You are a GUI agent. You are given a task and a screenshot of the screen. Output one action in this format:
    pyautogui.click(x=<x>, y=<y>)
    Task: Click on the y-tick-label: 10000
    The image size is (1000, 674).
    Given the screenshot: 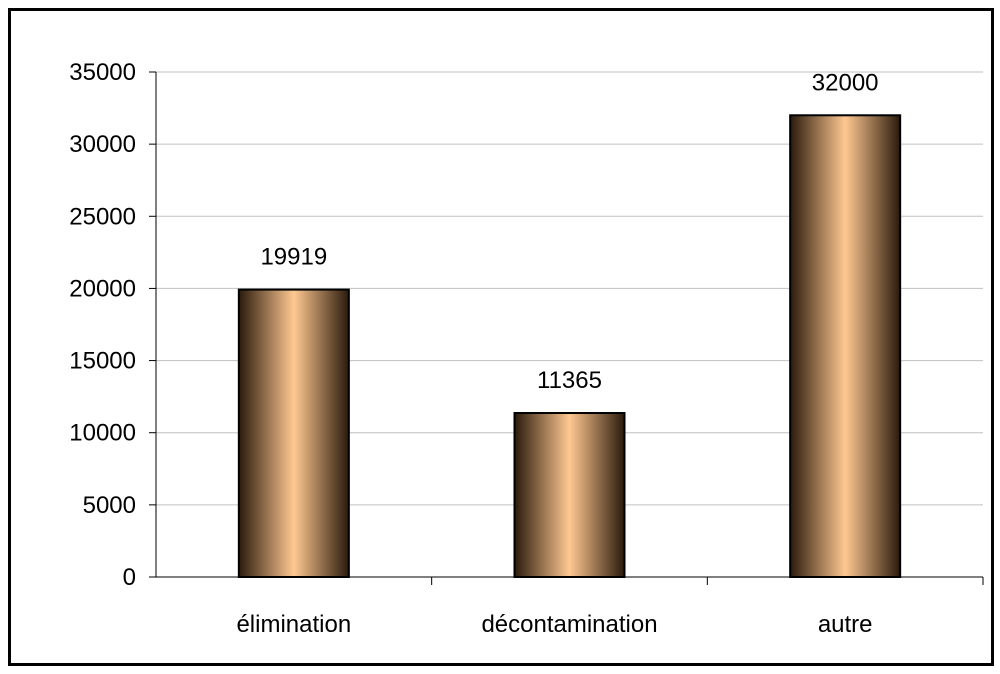 What is the action you would take?
    pyautogui.click(x=102, y=433)
    